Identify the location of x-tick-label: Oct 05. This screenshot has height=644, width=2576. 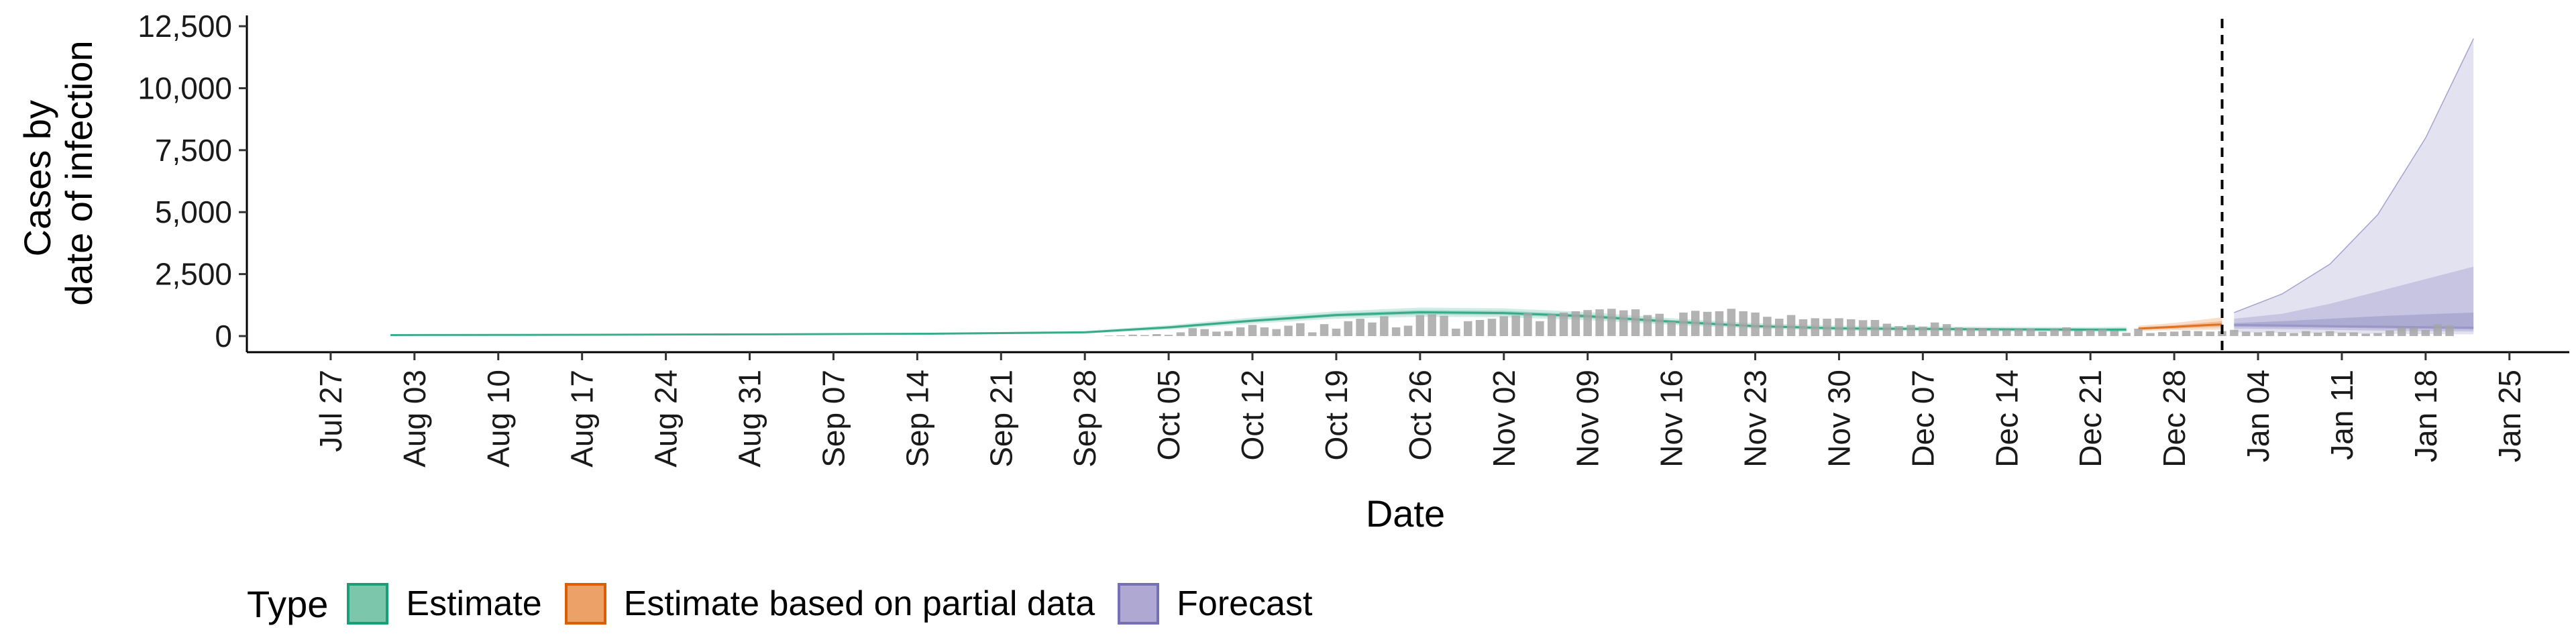
(1168, 415).